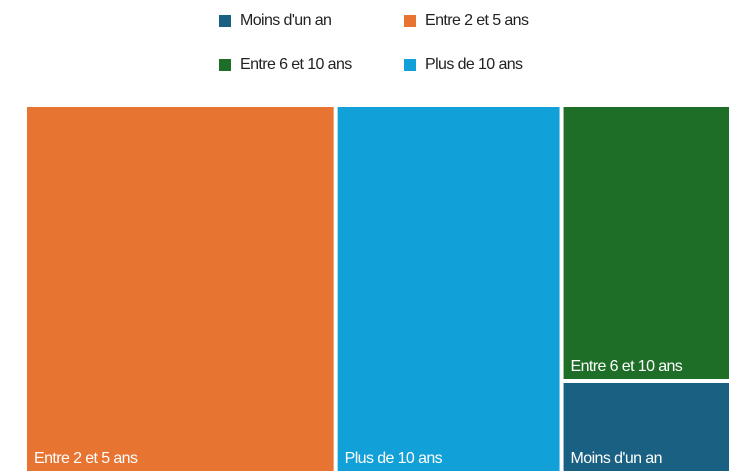 Image resolution: width=731 pixels, height=475 pixels. I want to click on tile-label: Moins d'un an, so click(616, 458).